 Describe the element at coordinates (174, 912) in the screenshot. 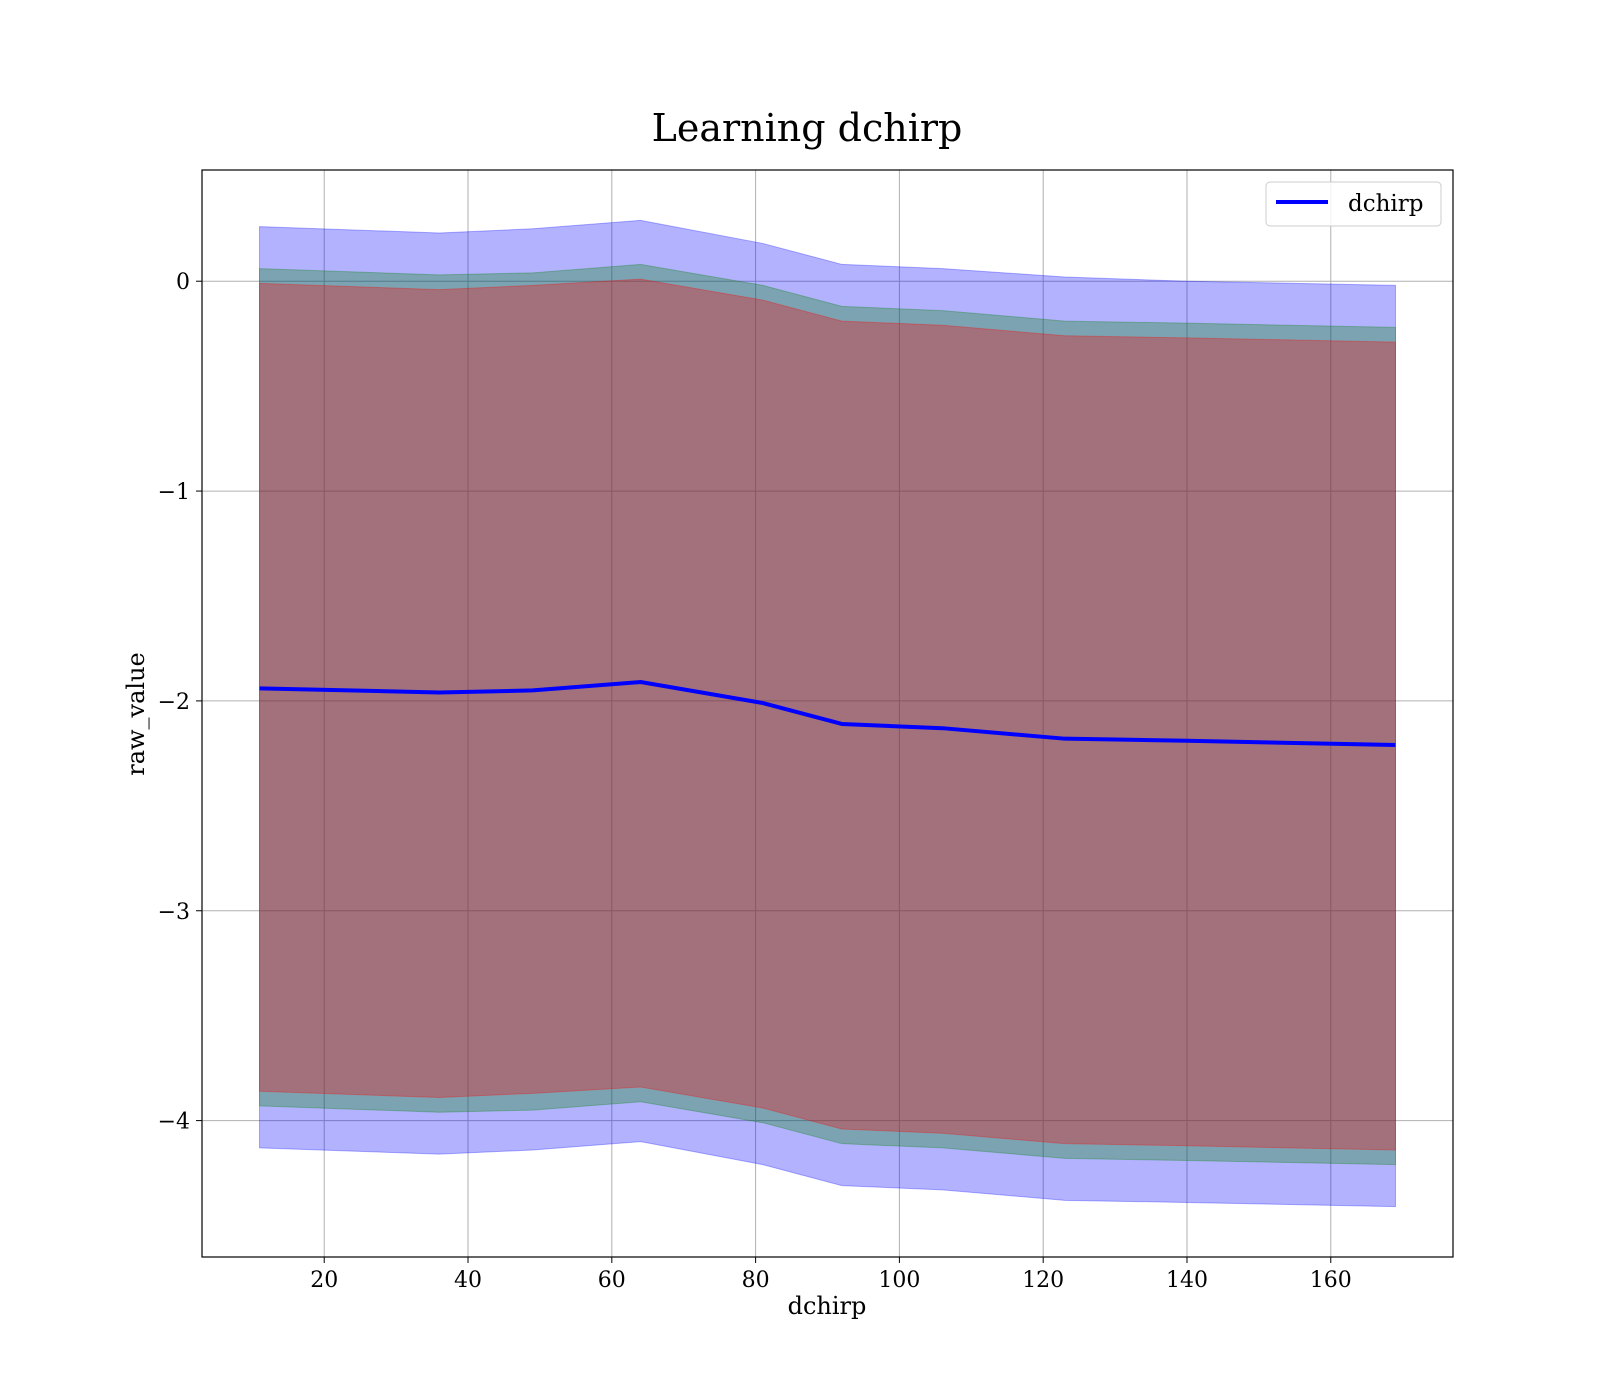

I see `y-tick-label: −3` at that location.